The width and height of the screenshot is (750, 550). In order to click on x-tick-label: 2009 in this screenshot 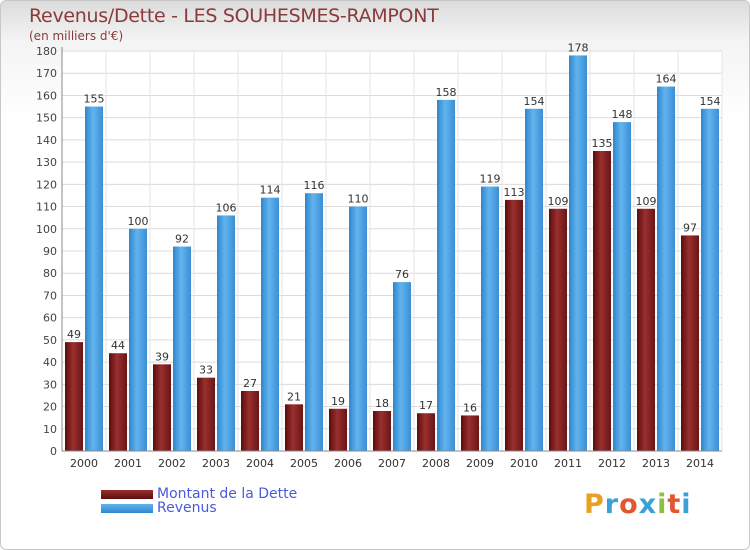, I will do `click(480, 463)`.